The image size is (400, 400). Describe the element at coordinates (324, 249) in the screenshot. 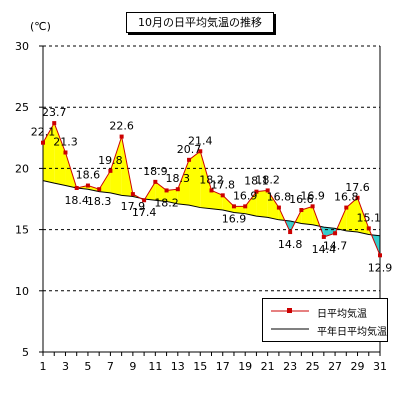

I see `data-label: 14.4` at that location.